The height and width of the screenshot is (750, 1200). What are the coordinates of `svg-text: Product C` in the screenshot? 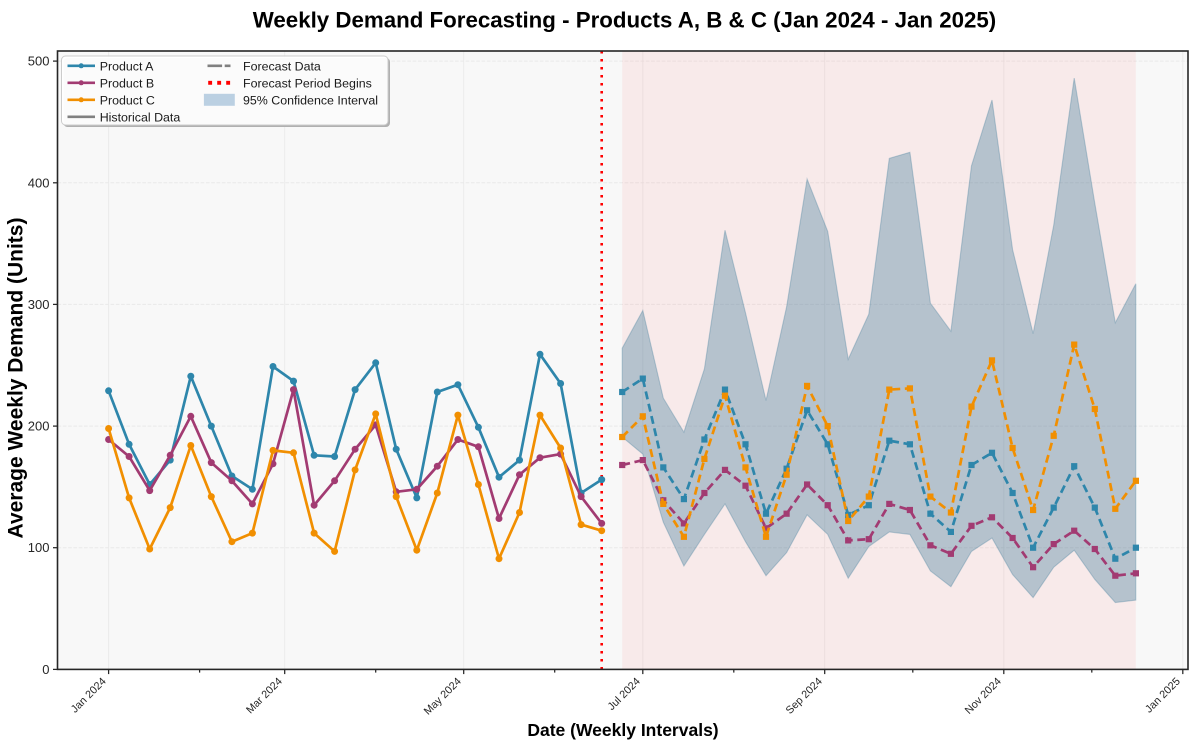 It's located at (127, 100).